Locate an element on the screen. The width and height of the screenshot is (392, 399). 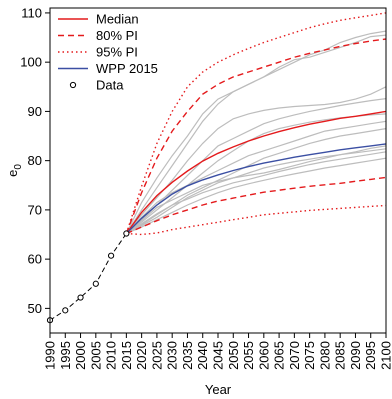
y-tick-label: 70 is located at coordinates (35, 209).